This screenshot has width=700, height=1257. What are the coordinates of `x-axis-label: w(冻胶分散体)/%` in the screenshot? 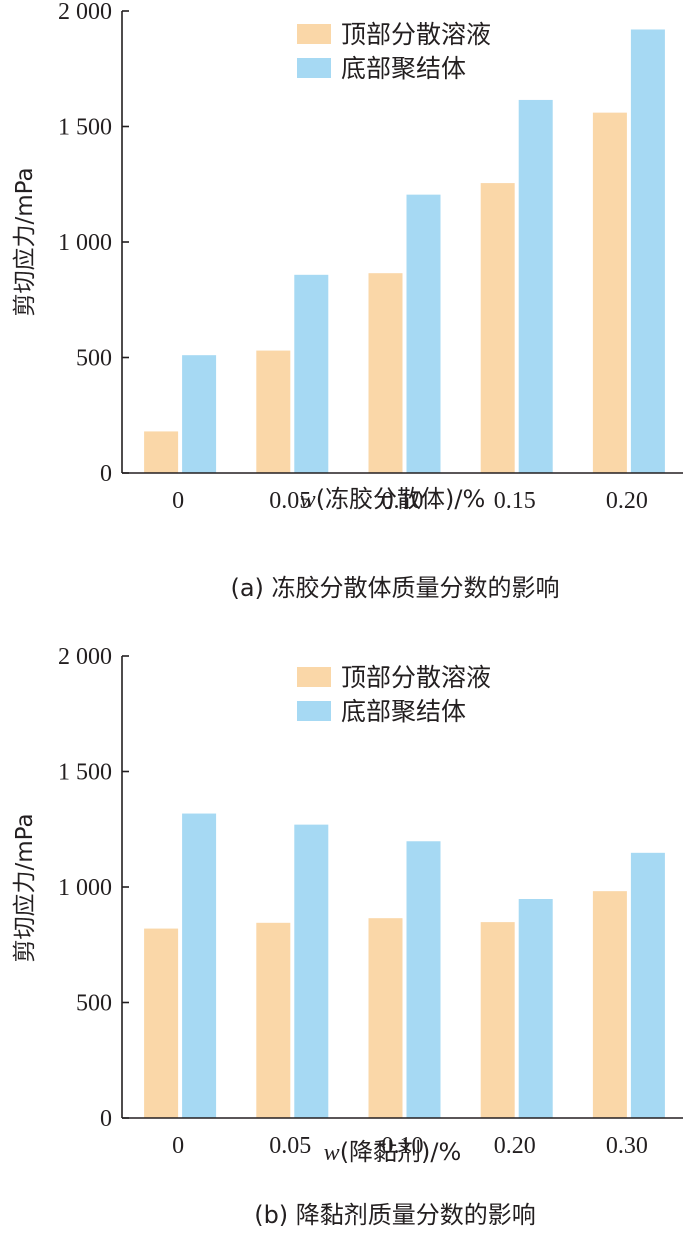 It's located at (393, 499).